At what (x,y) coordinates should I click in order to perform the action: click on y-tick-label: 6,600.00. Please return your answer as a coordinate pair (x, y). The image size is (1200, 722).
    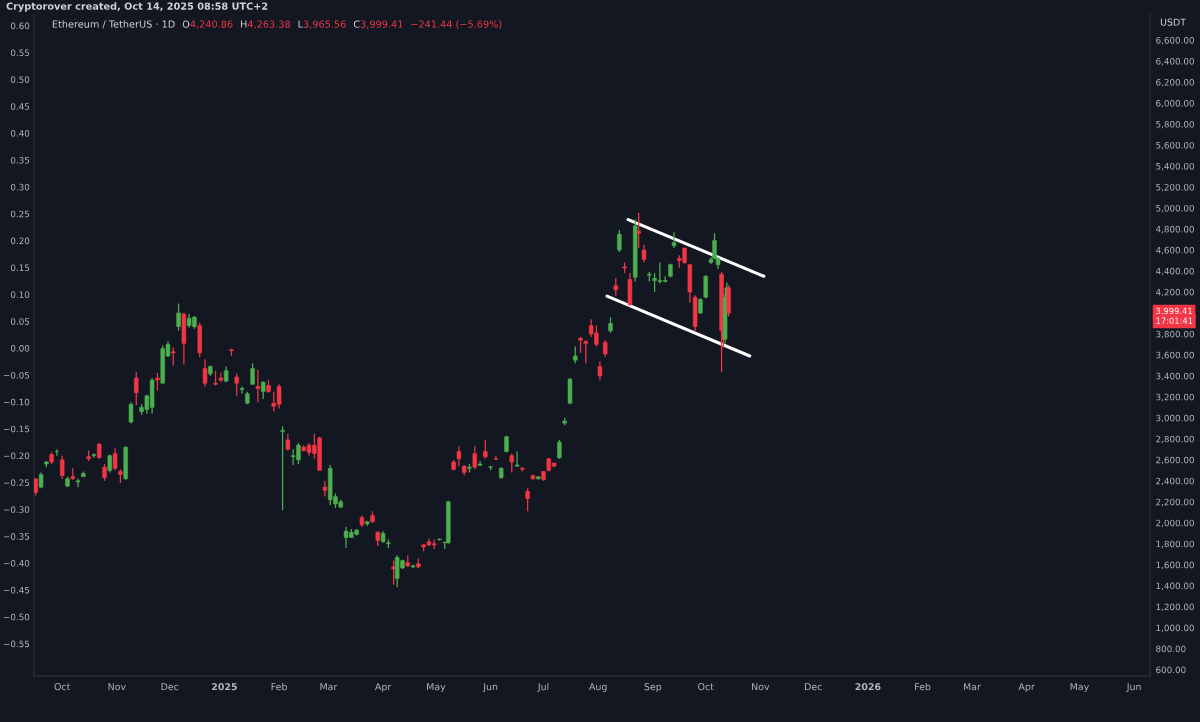
    Looking at the image, I should click on (1175, 41).